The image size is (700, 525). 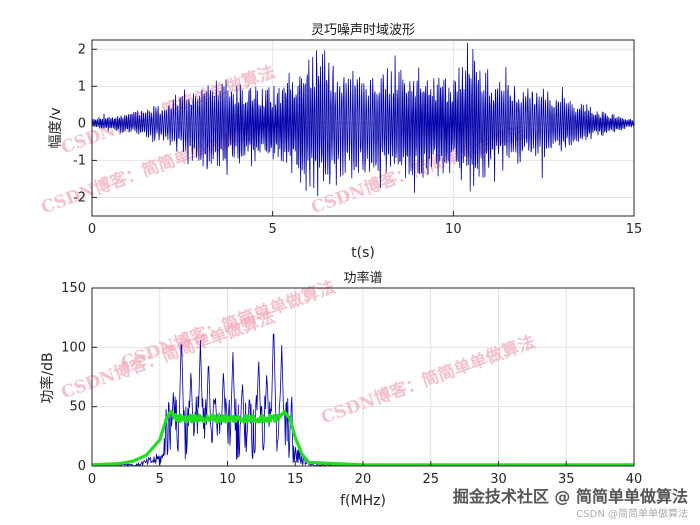 What do you see at coordinates (363, 30) in the screenshot?
I see `time-domain-title: 灵巧噪声时域波形` at bounding box center [363, 30].